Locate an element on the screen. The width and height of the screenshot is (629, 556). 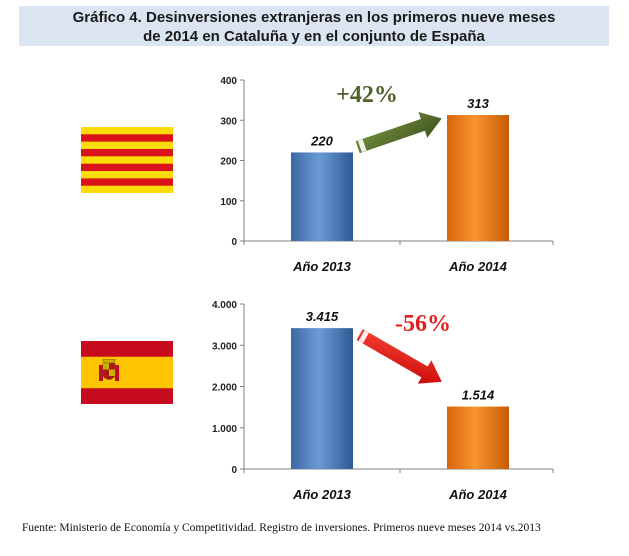
y-tick-label: 100 is located at coordinates (228, 202).